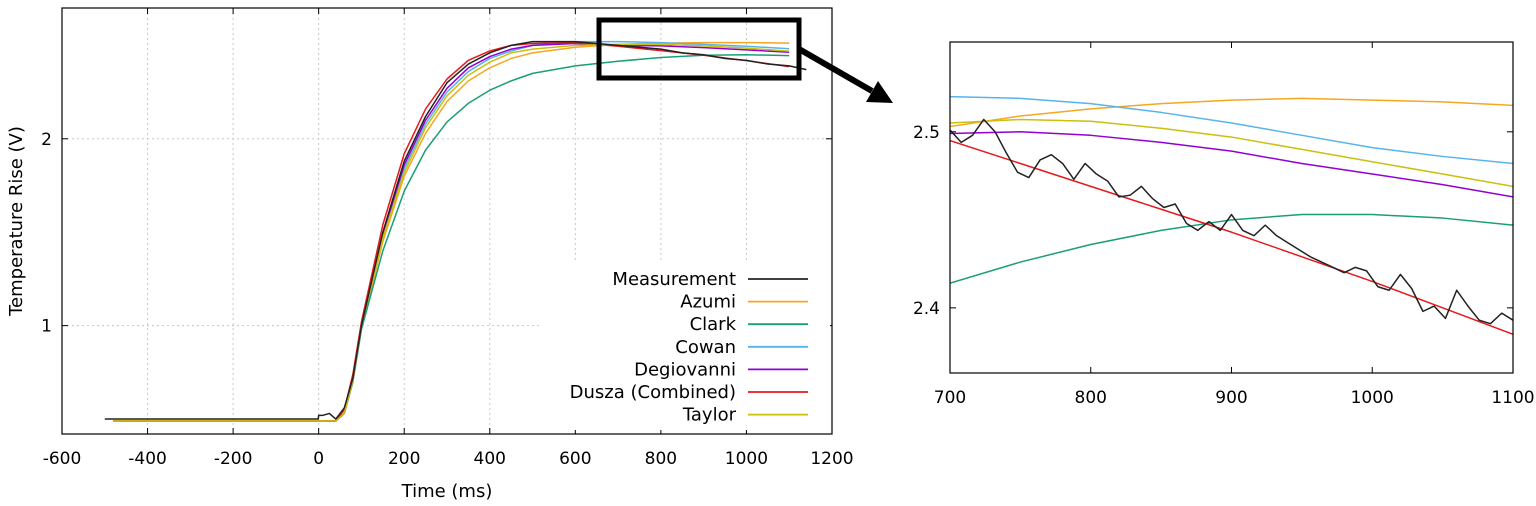  What do you see at coordinates (147, 459) in the screenshot?
I see `x-tick-label: -400` at bounding box center [147, 459].